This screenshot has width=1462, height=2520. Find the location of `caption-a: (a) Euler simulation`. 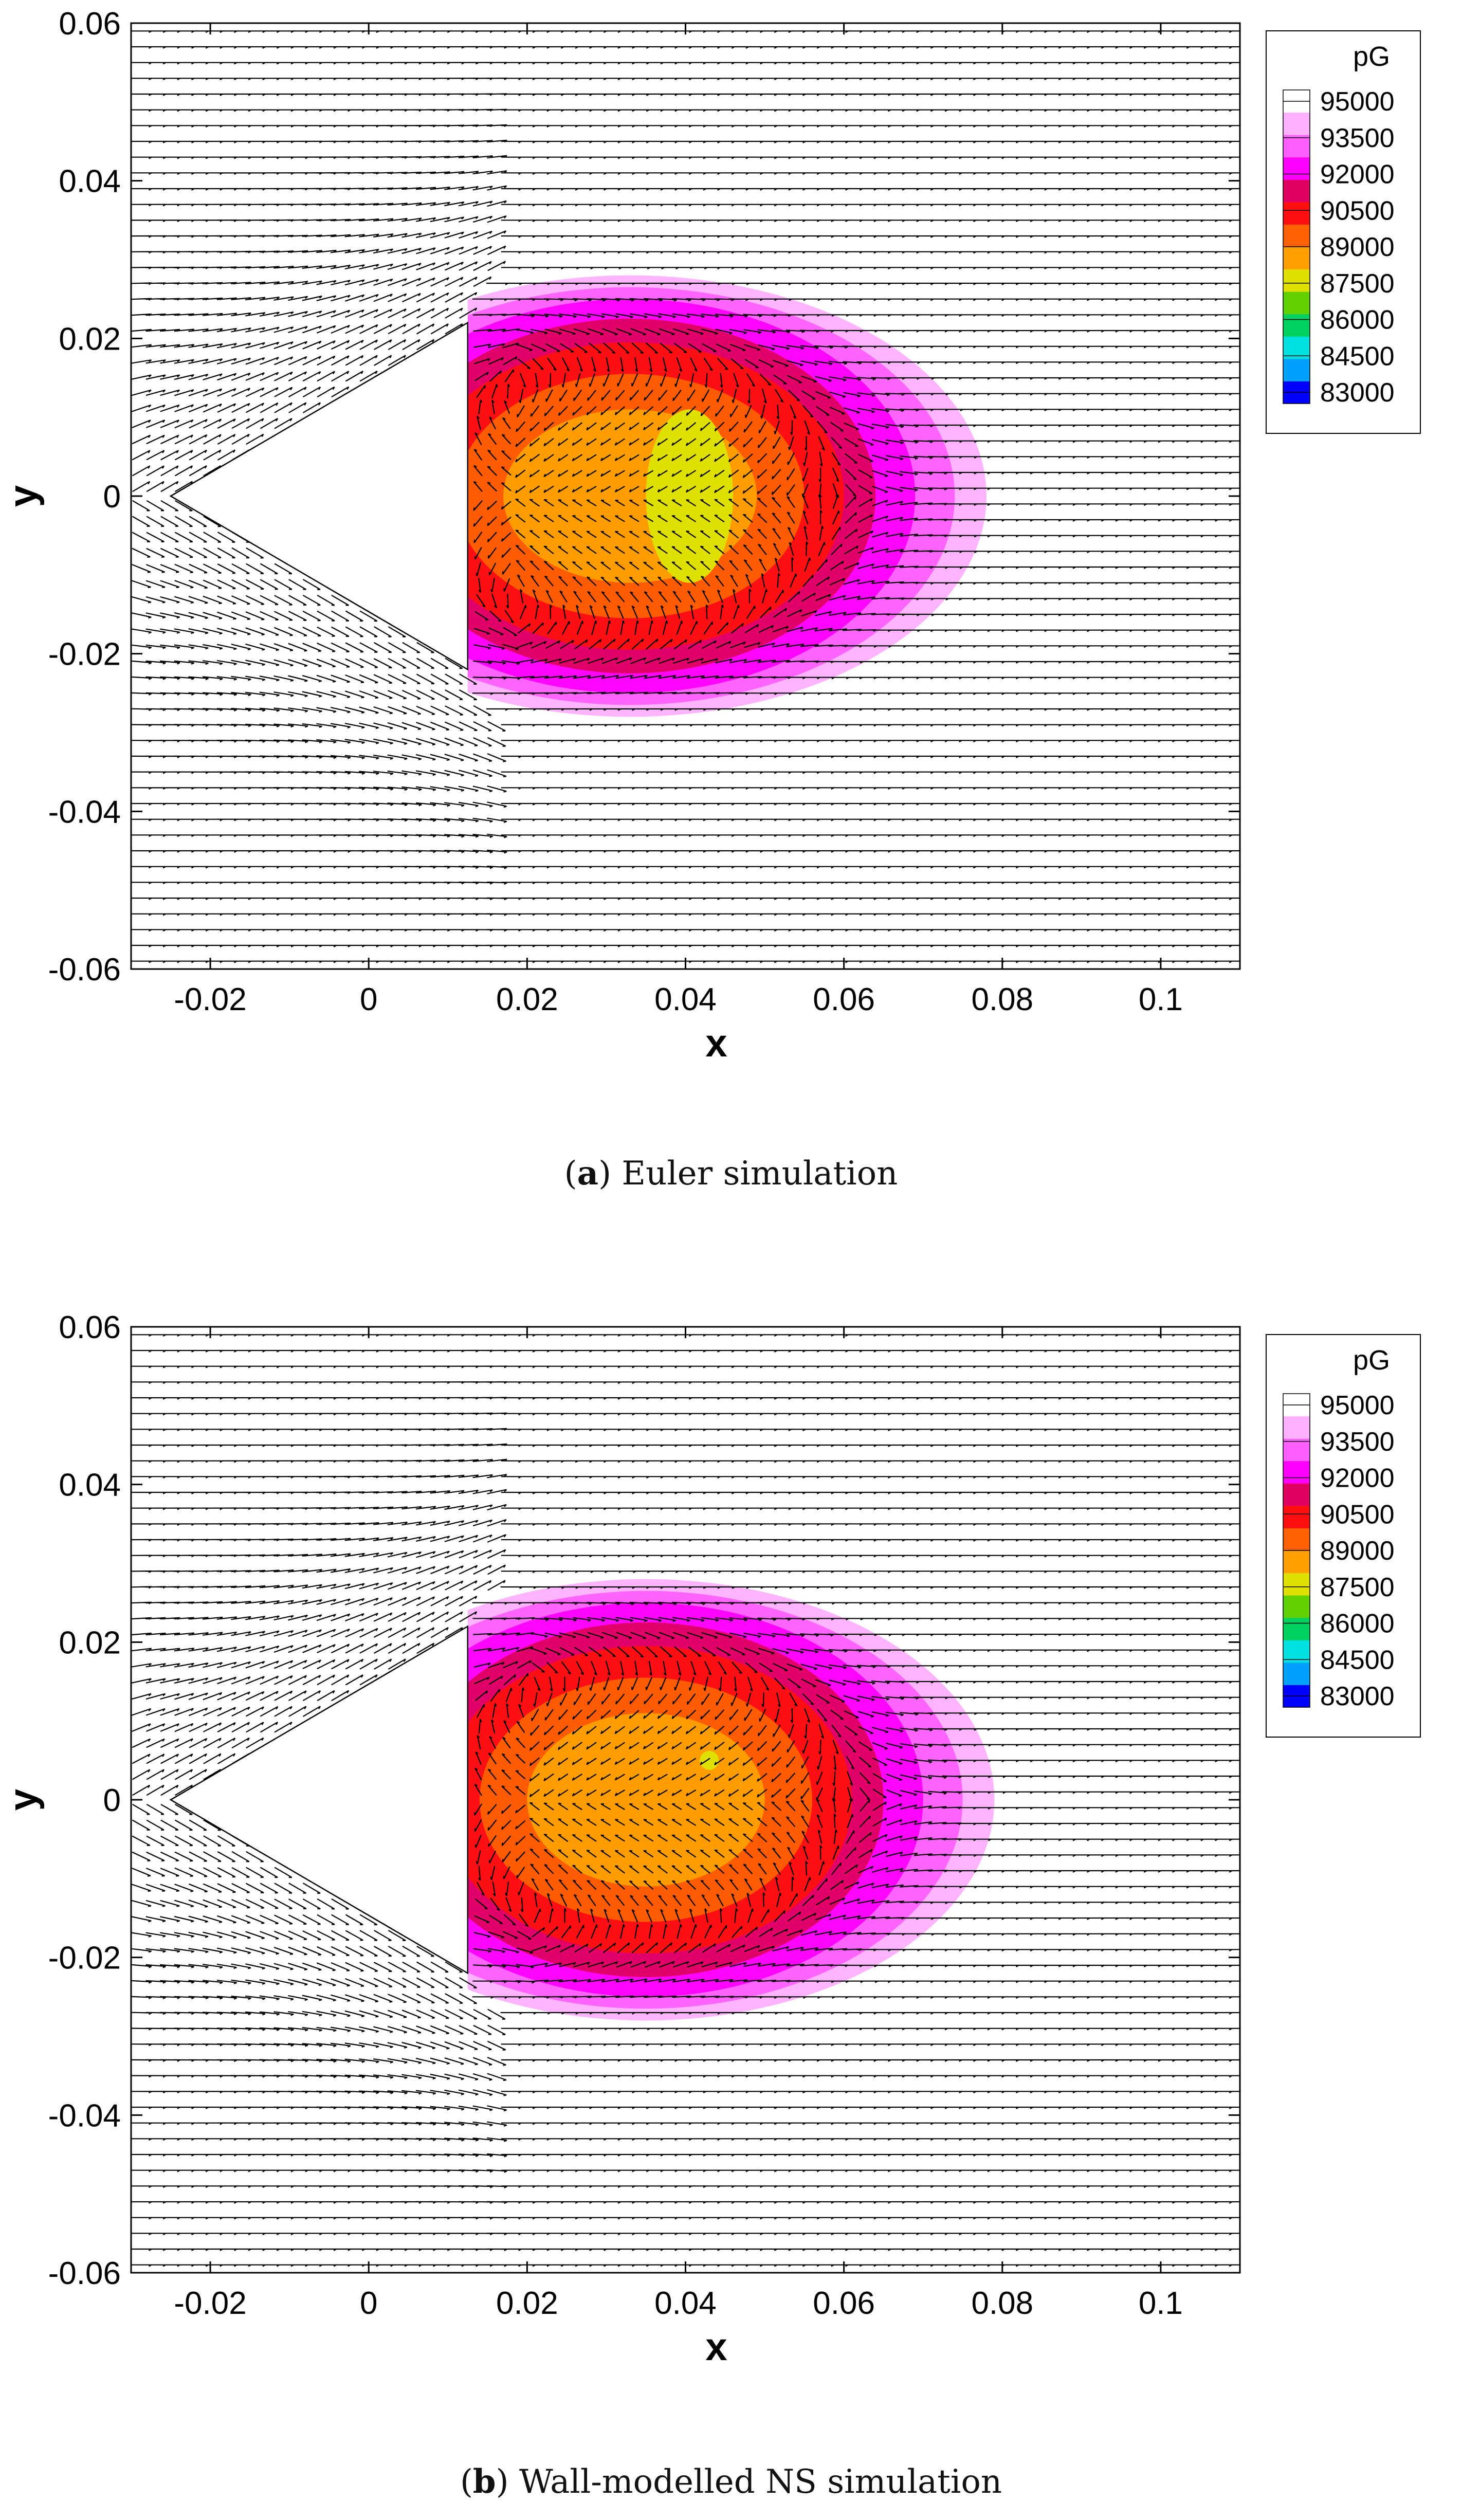

caption-a: (a) Euler simulation is located at coordinates (731, 1174).